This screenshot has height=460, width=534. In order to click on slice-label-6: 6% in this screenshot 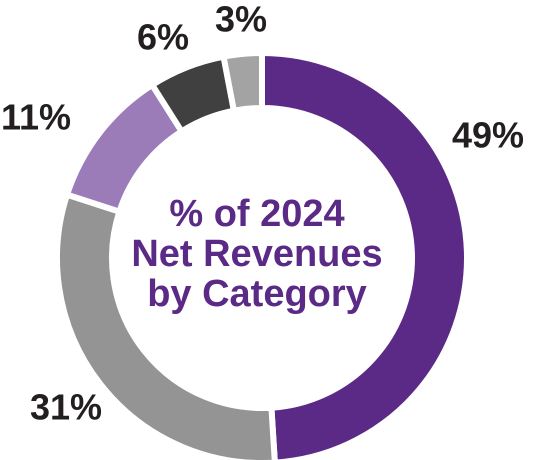, I will do `click(163, 37)`.